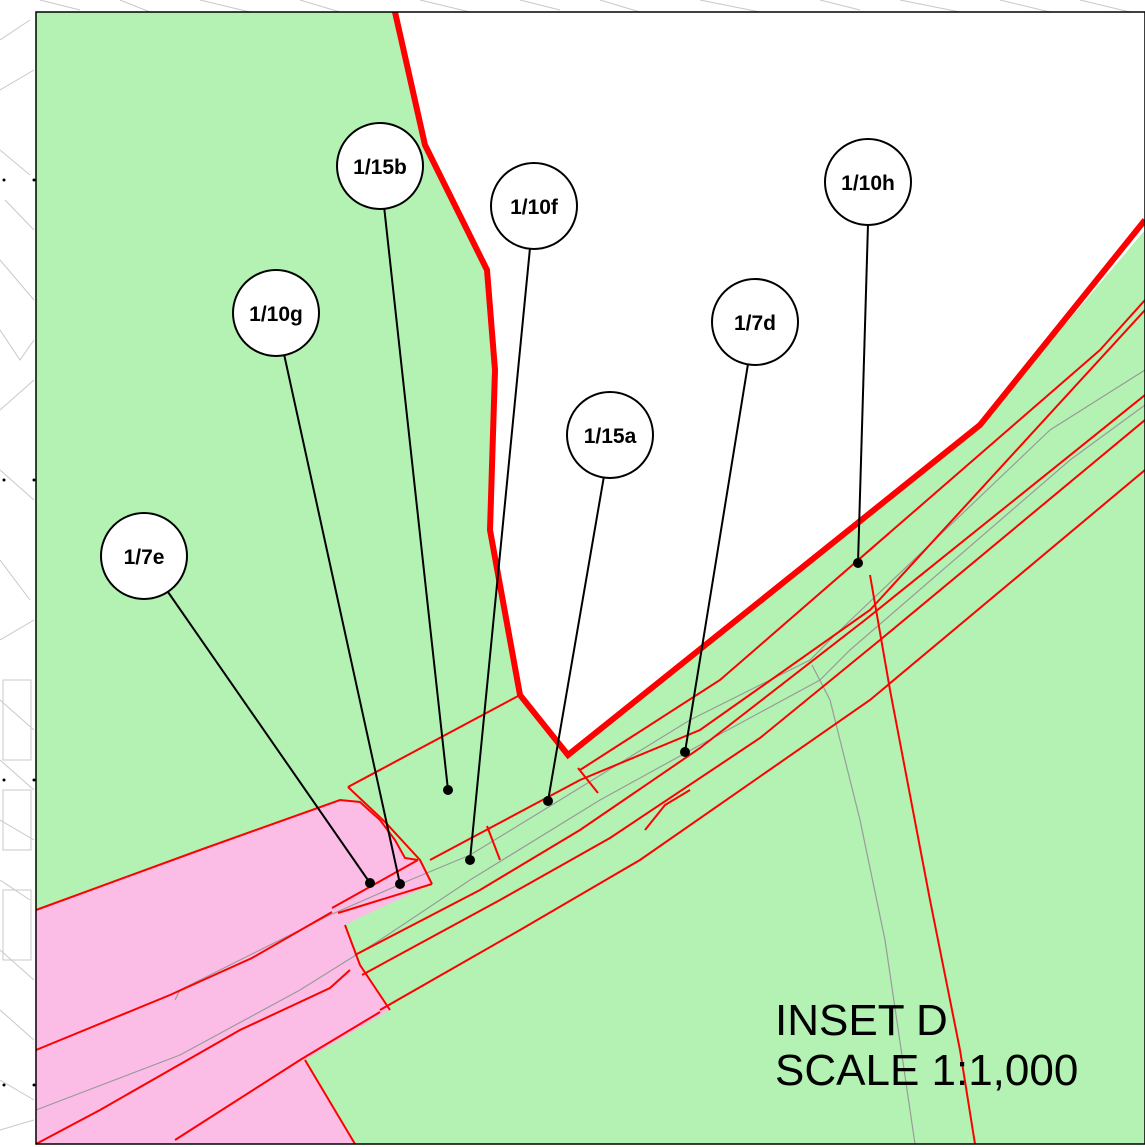 The height and width of the screenshot is (1147, 1145). I want to click on plot-label-text: 1/7e, so click(144, 557).